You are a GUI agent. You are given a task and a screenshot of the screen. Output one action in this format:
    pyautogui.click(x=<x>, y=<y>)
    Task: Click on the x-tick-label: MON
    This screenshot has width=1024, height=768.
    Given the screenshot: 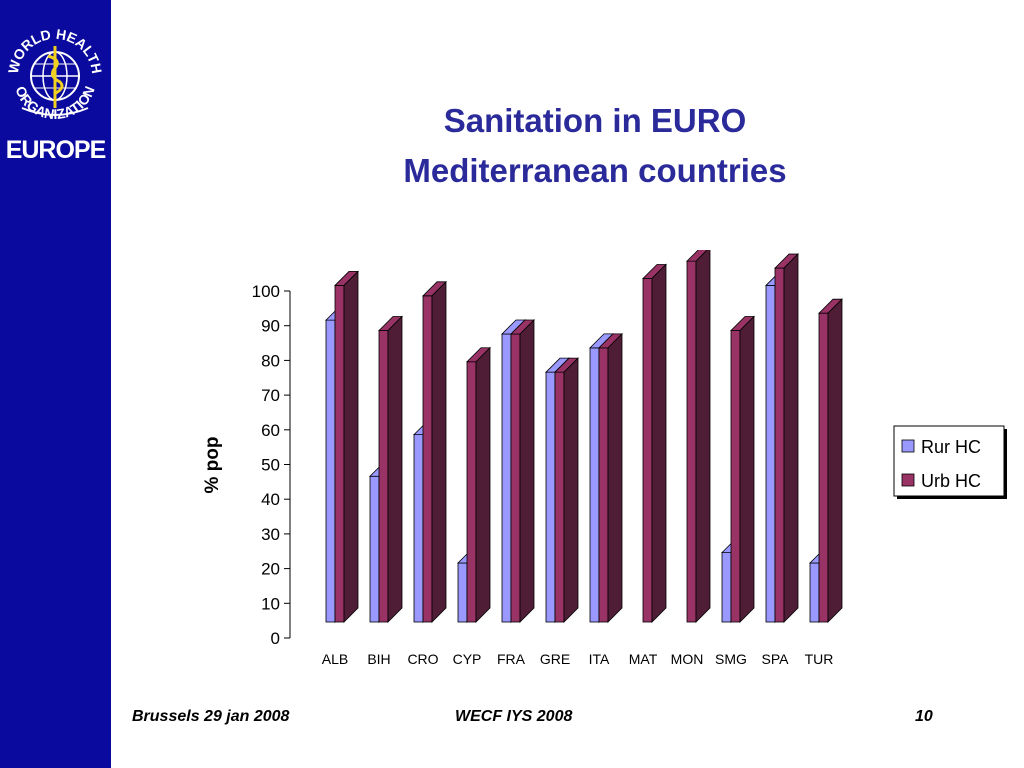 What is the action you would take?
    pyautogui.click(x=687, y=659)
    